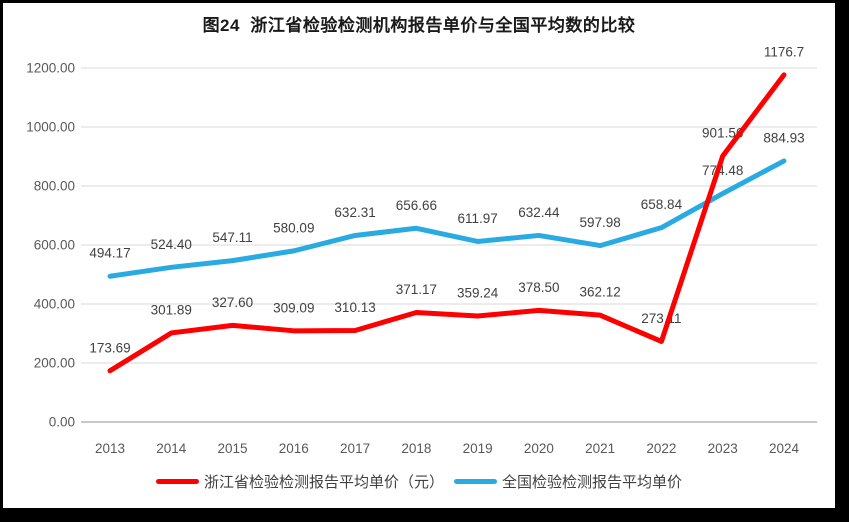 This screenshot has width=849, height=522. Describe the element at coordinates (354, 212) in the screenshot. I see `national-data-label: 632.31` at that location.